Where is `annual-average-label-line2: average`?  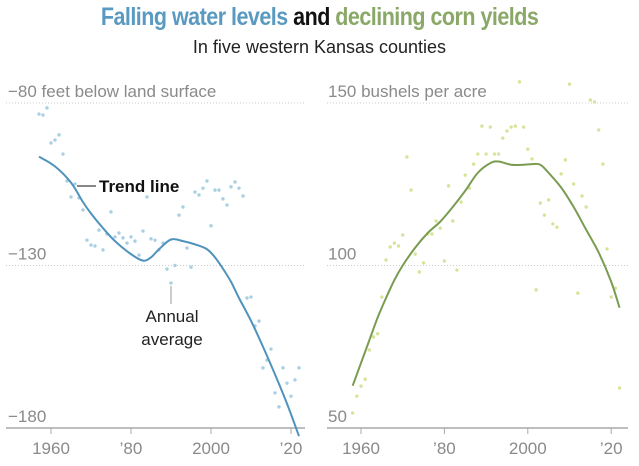
annual-average-label-line2: average is located at coordinates (171, 339).